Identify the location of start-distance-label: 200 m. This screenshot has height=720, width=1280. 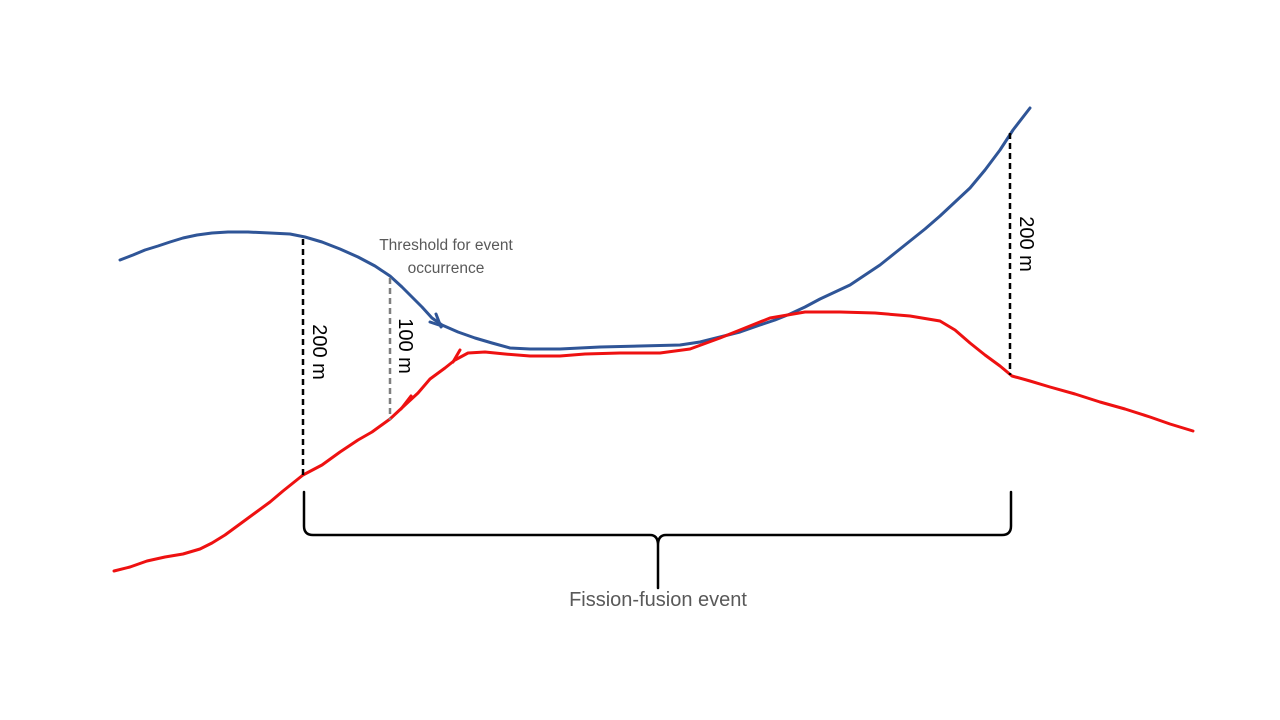
(319, 352).